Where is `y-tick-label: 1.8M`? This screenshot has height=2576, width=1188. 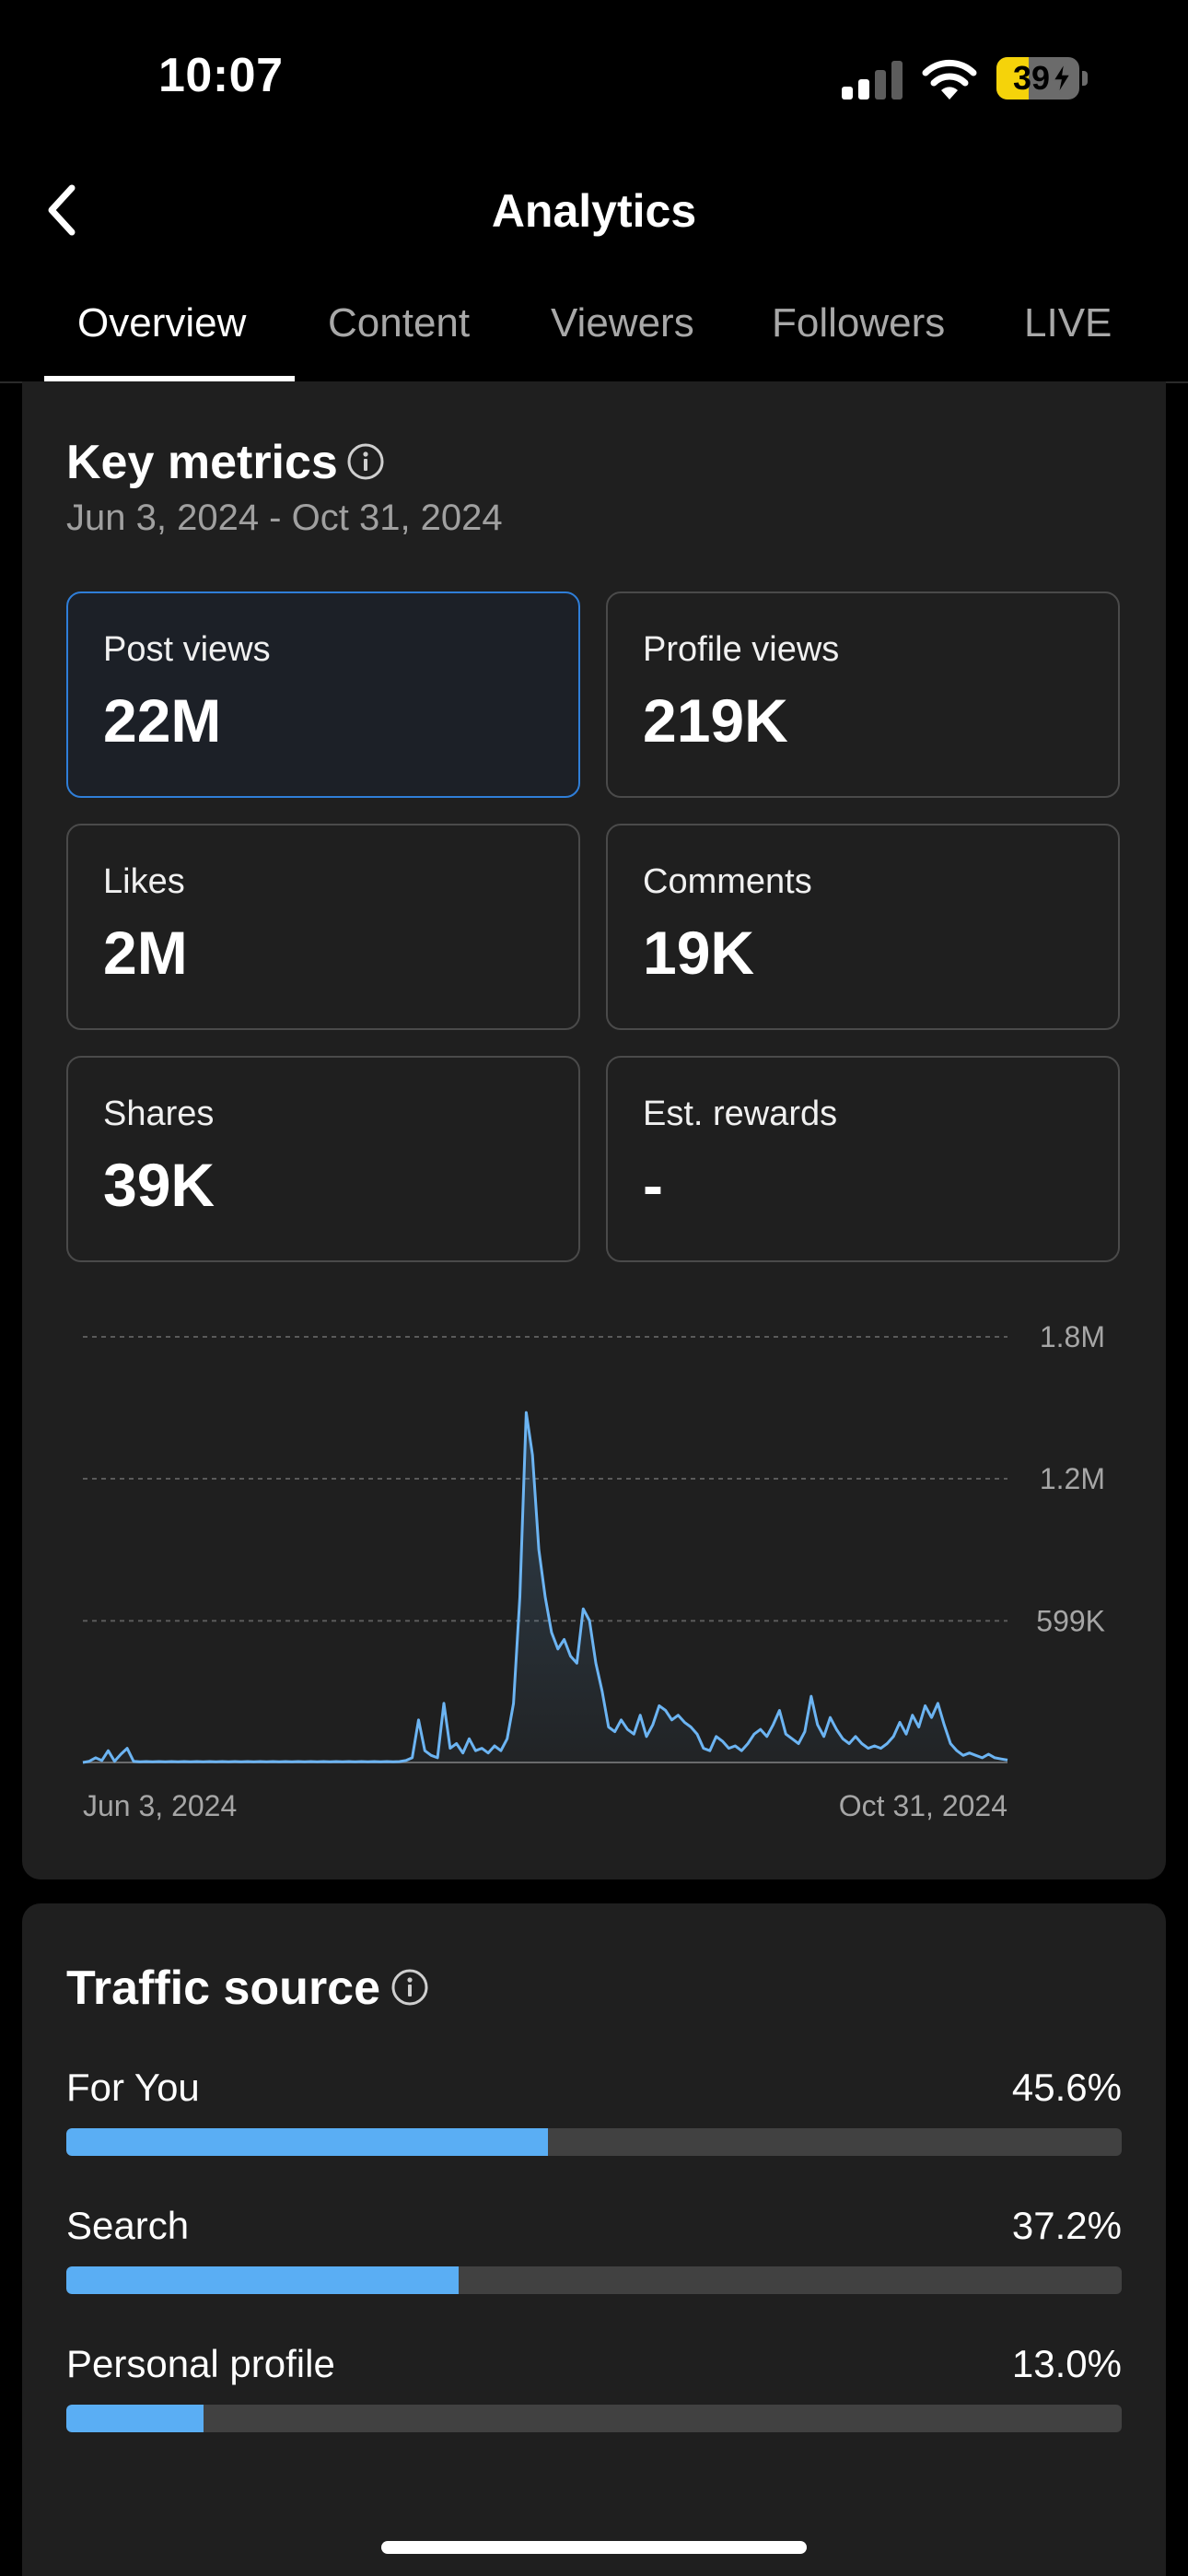 y-tick-label: 1.8M is located at coordinates (1072, 1336).